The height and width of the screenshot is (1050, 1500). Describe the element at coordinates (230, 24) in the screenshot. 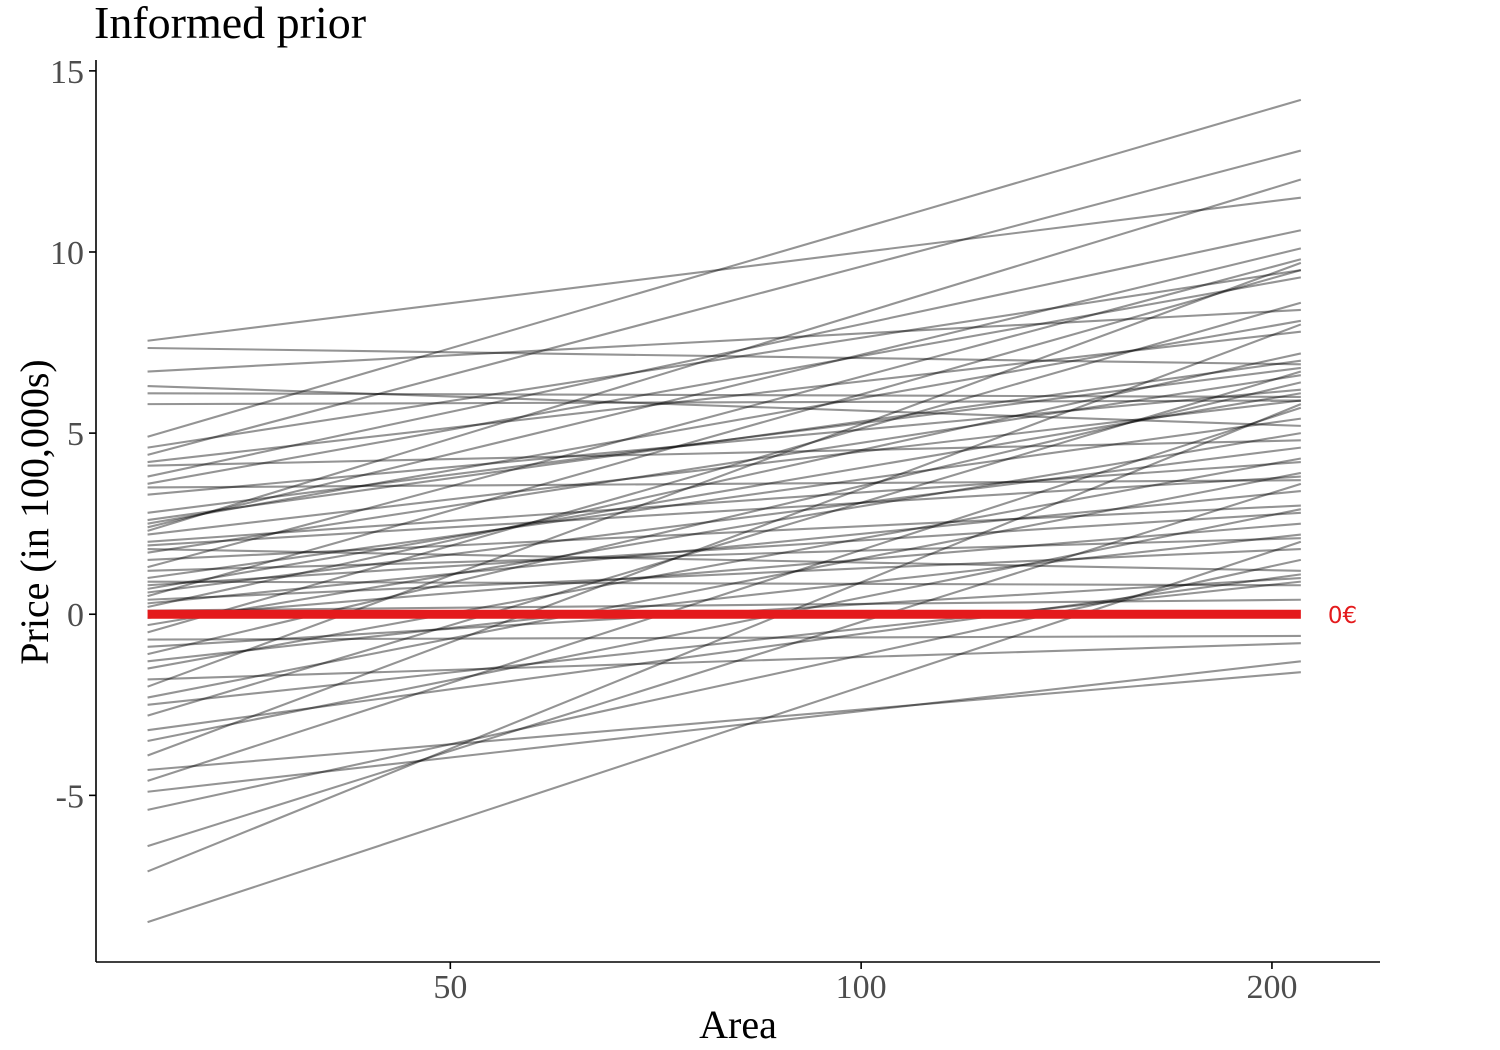

I see `chart-title: Informed prior` at that location.